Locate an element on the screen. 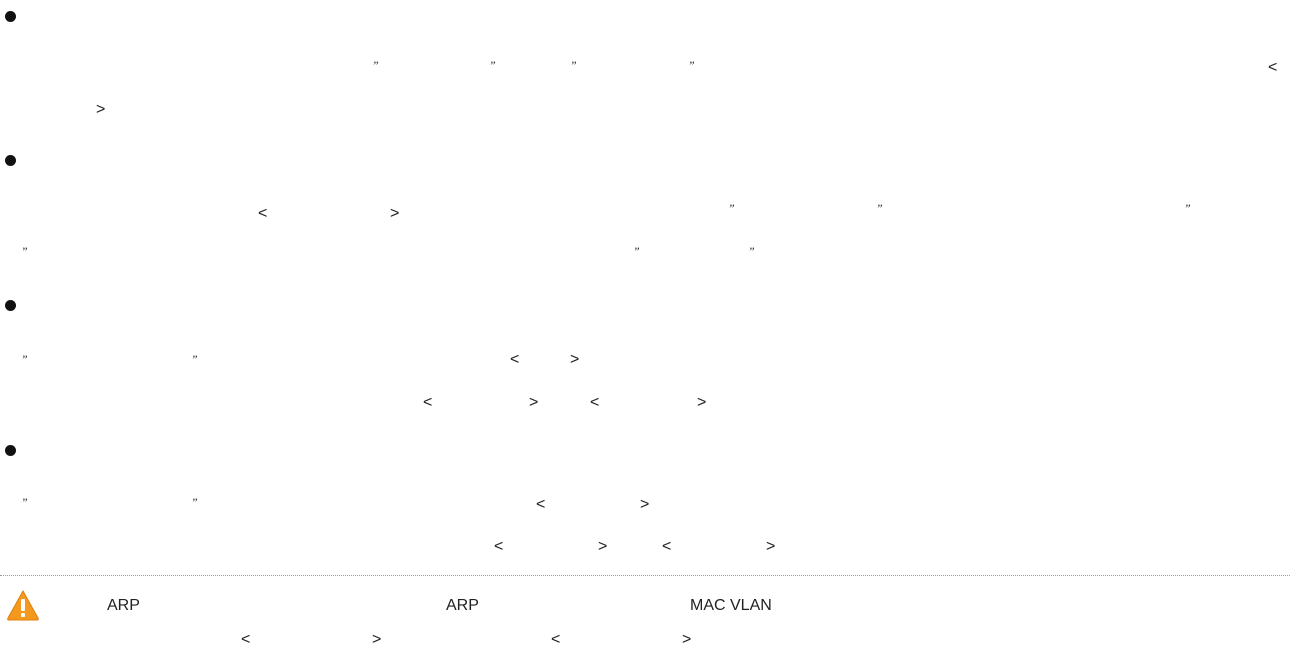 Image resolution: width=1297 pixels, height=660 pixels. warning-icon is located at coordinates (23, 605).